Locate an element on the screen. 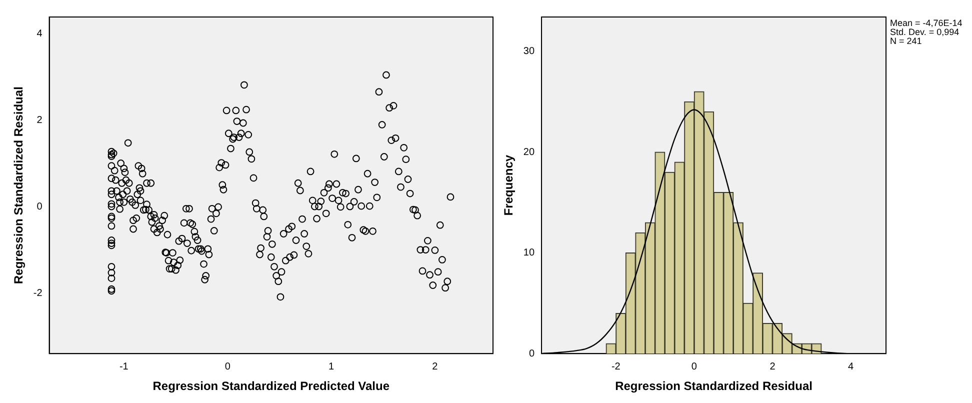 This screenshot has width=972, height=403. x-tick-label: -1 is located at coordinates (124, 366).